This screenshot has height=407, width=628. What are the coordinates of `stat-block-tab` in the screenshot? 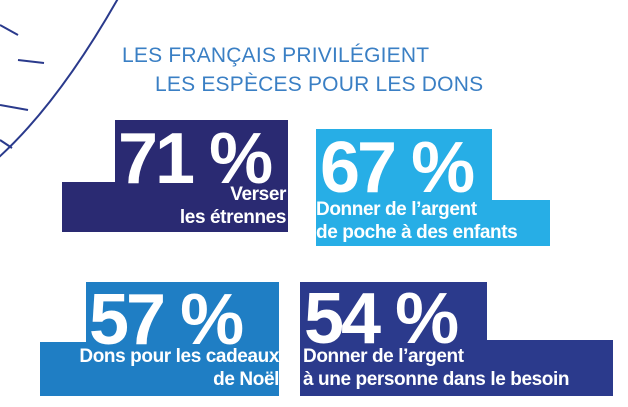 It's located at (92, 207).